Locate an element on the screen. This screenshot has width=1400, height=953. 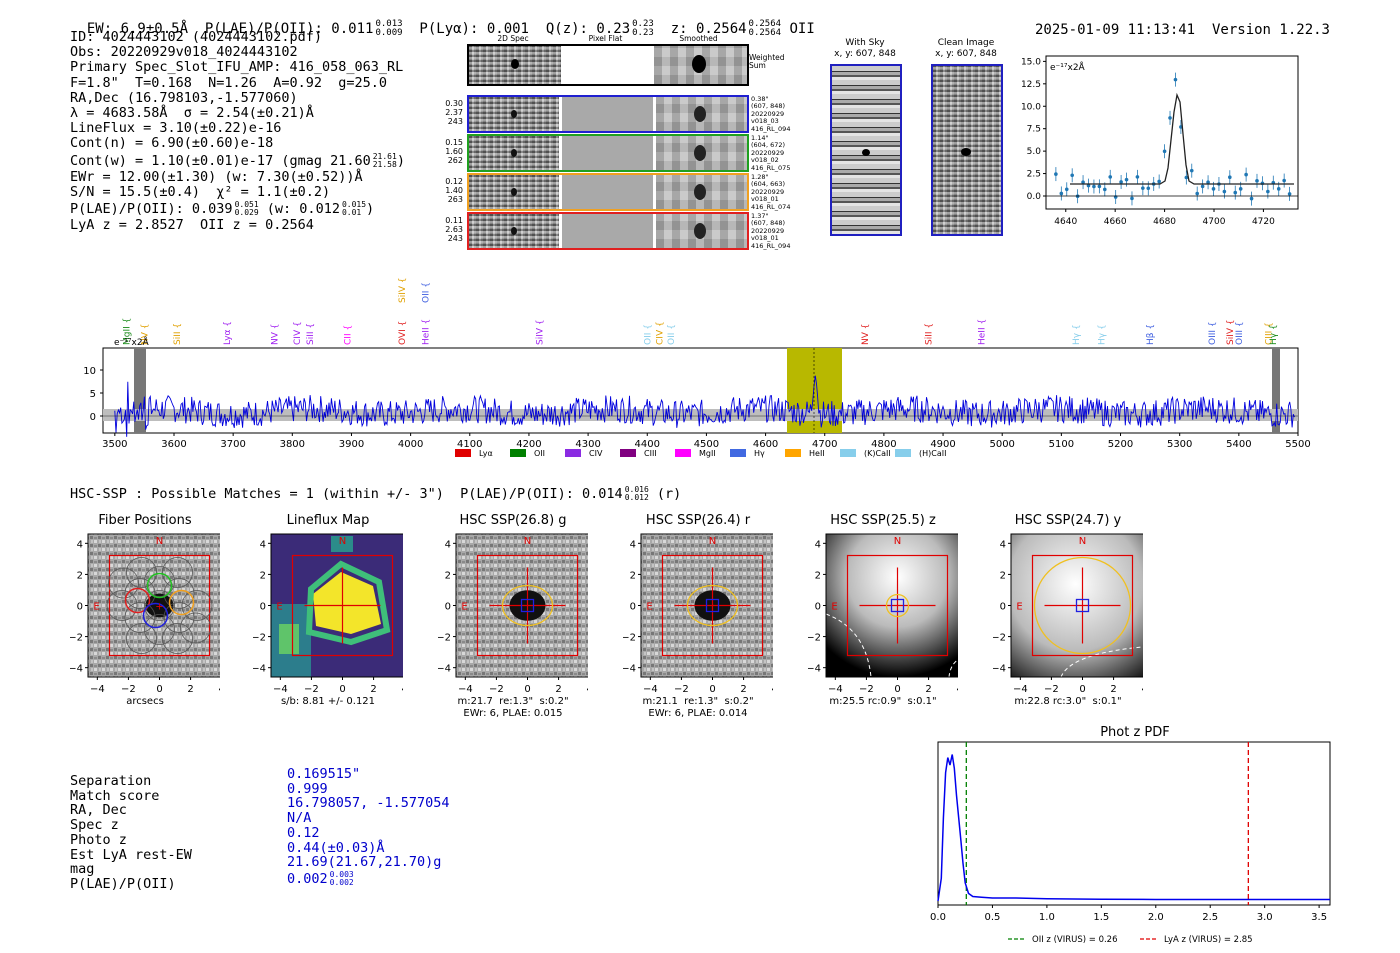
spec2d-row-smoothed is located at coordinates (702, 114).